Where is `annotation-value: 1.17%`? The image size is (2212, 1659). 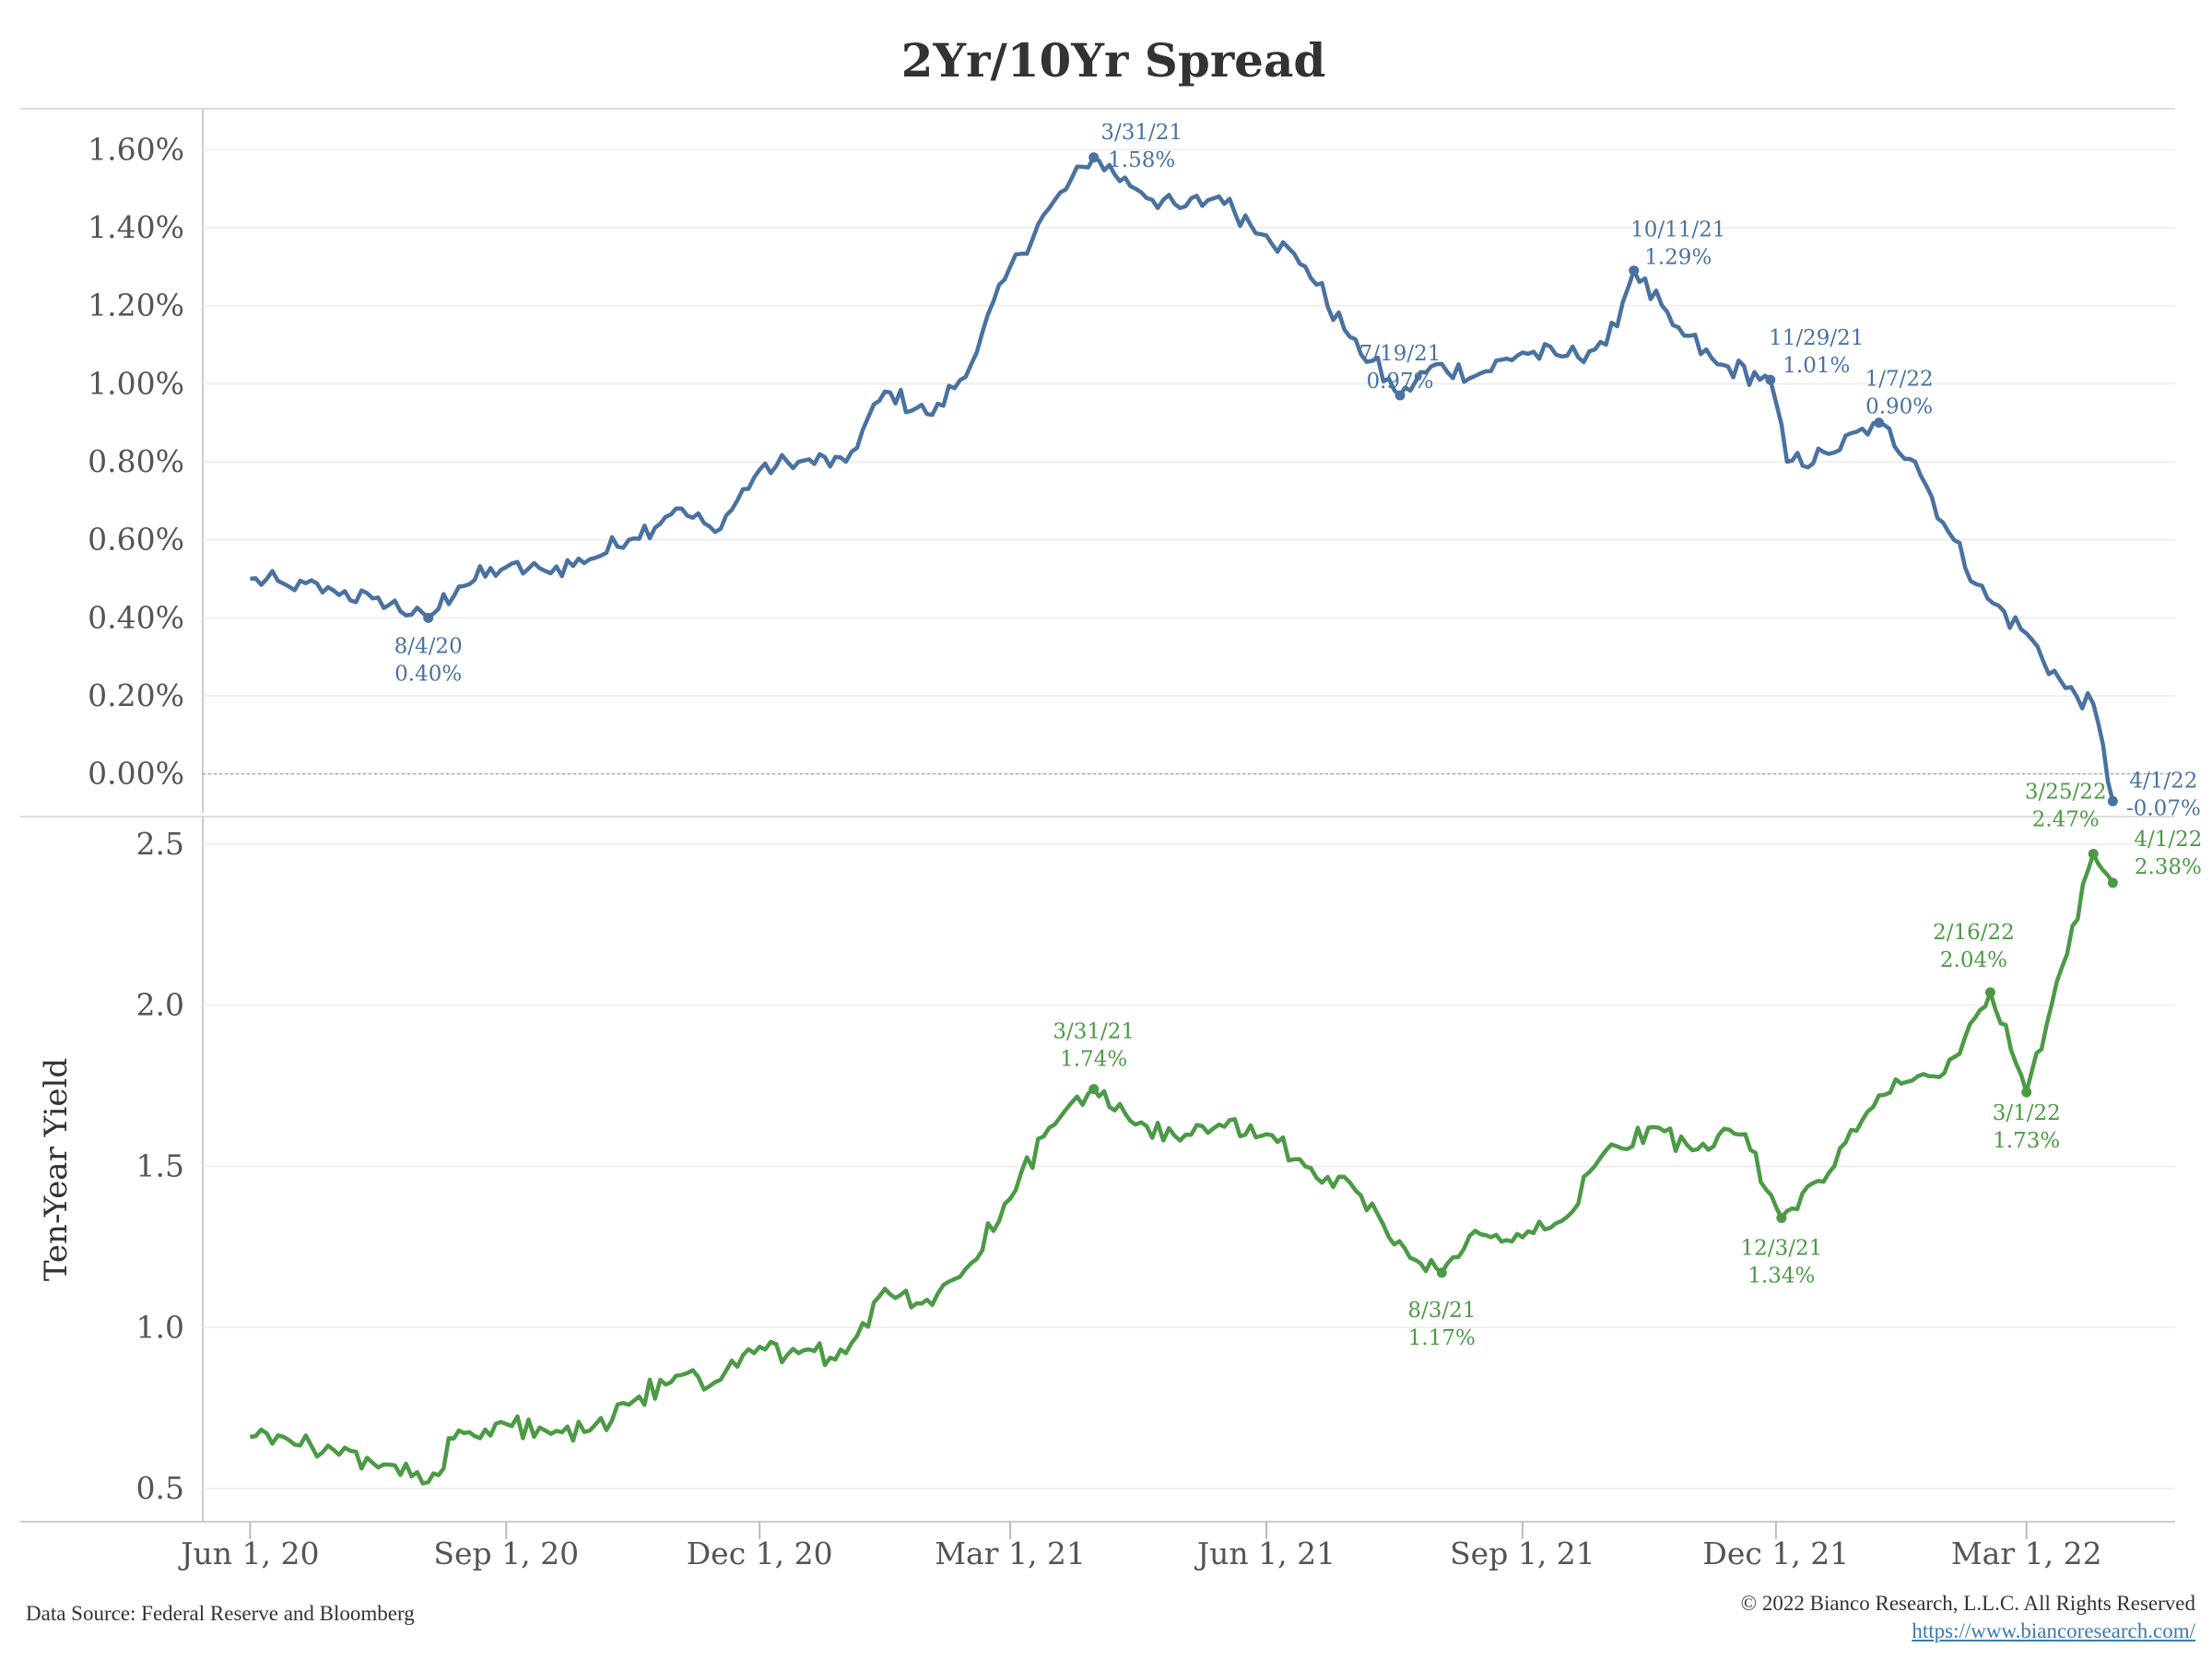 annotation-value: 1.17% is located at coordinates (1442, 1338).